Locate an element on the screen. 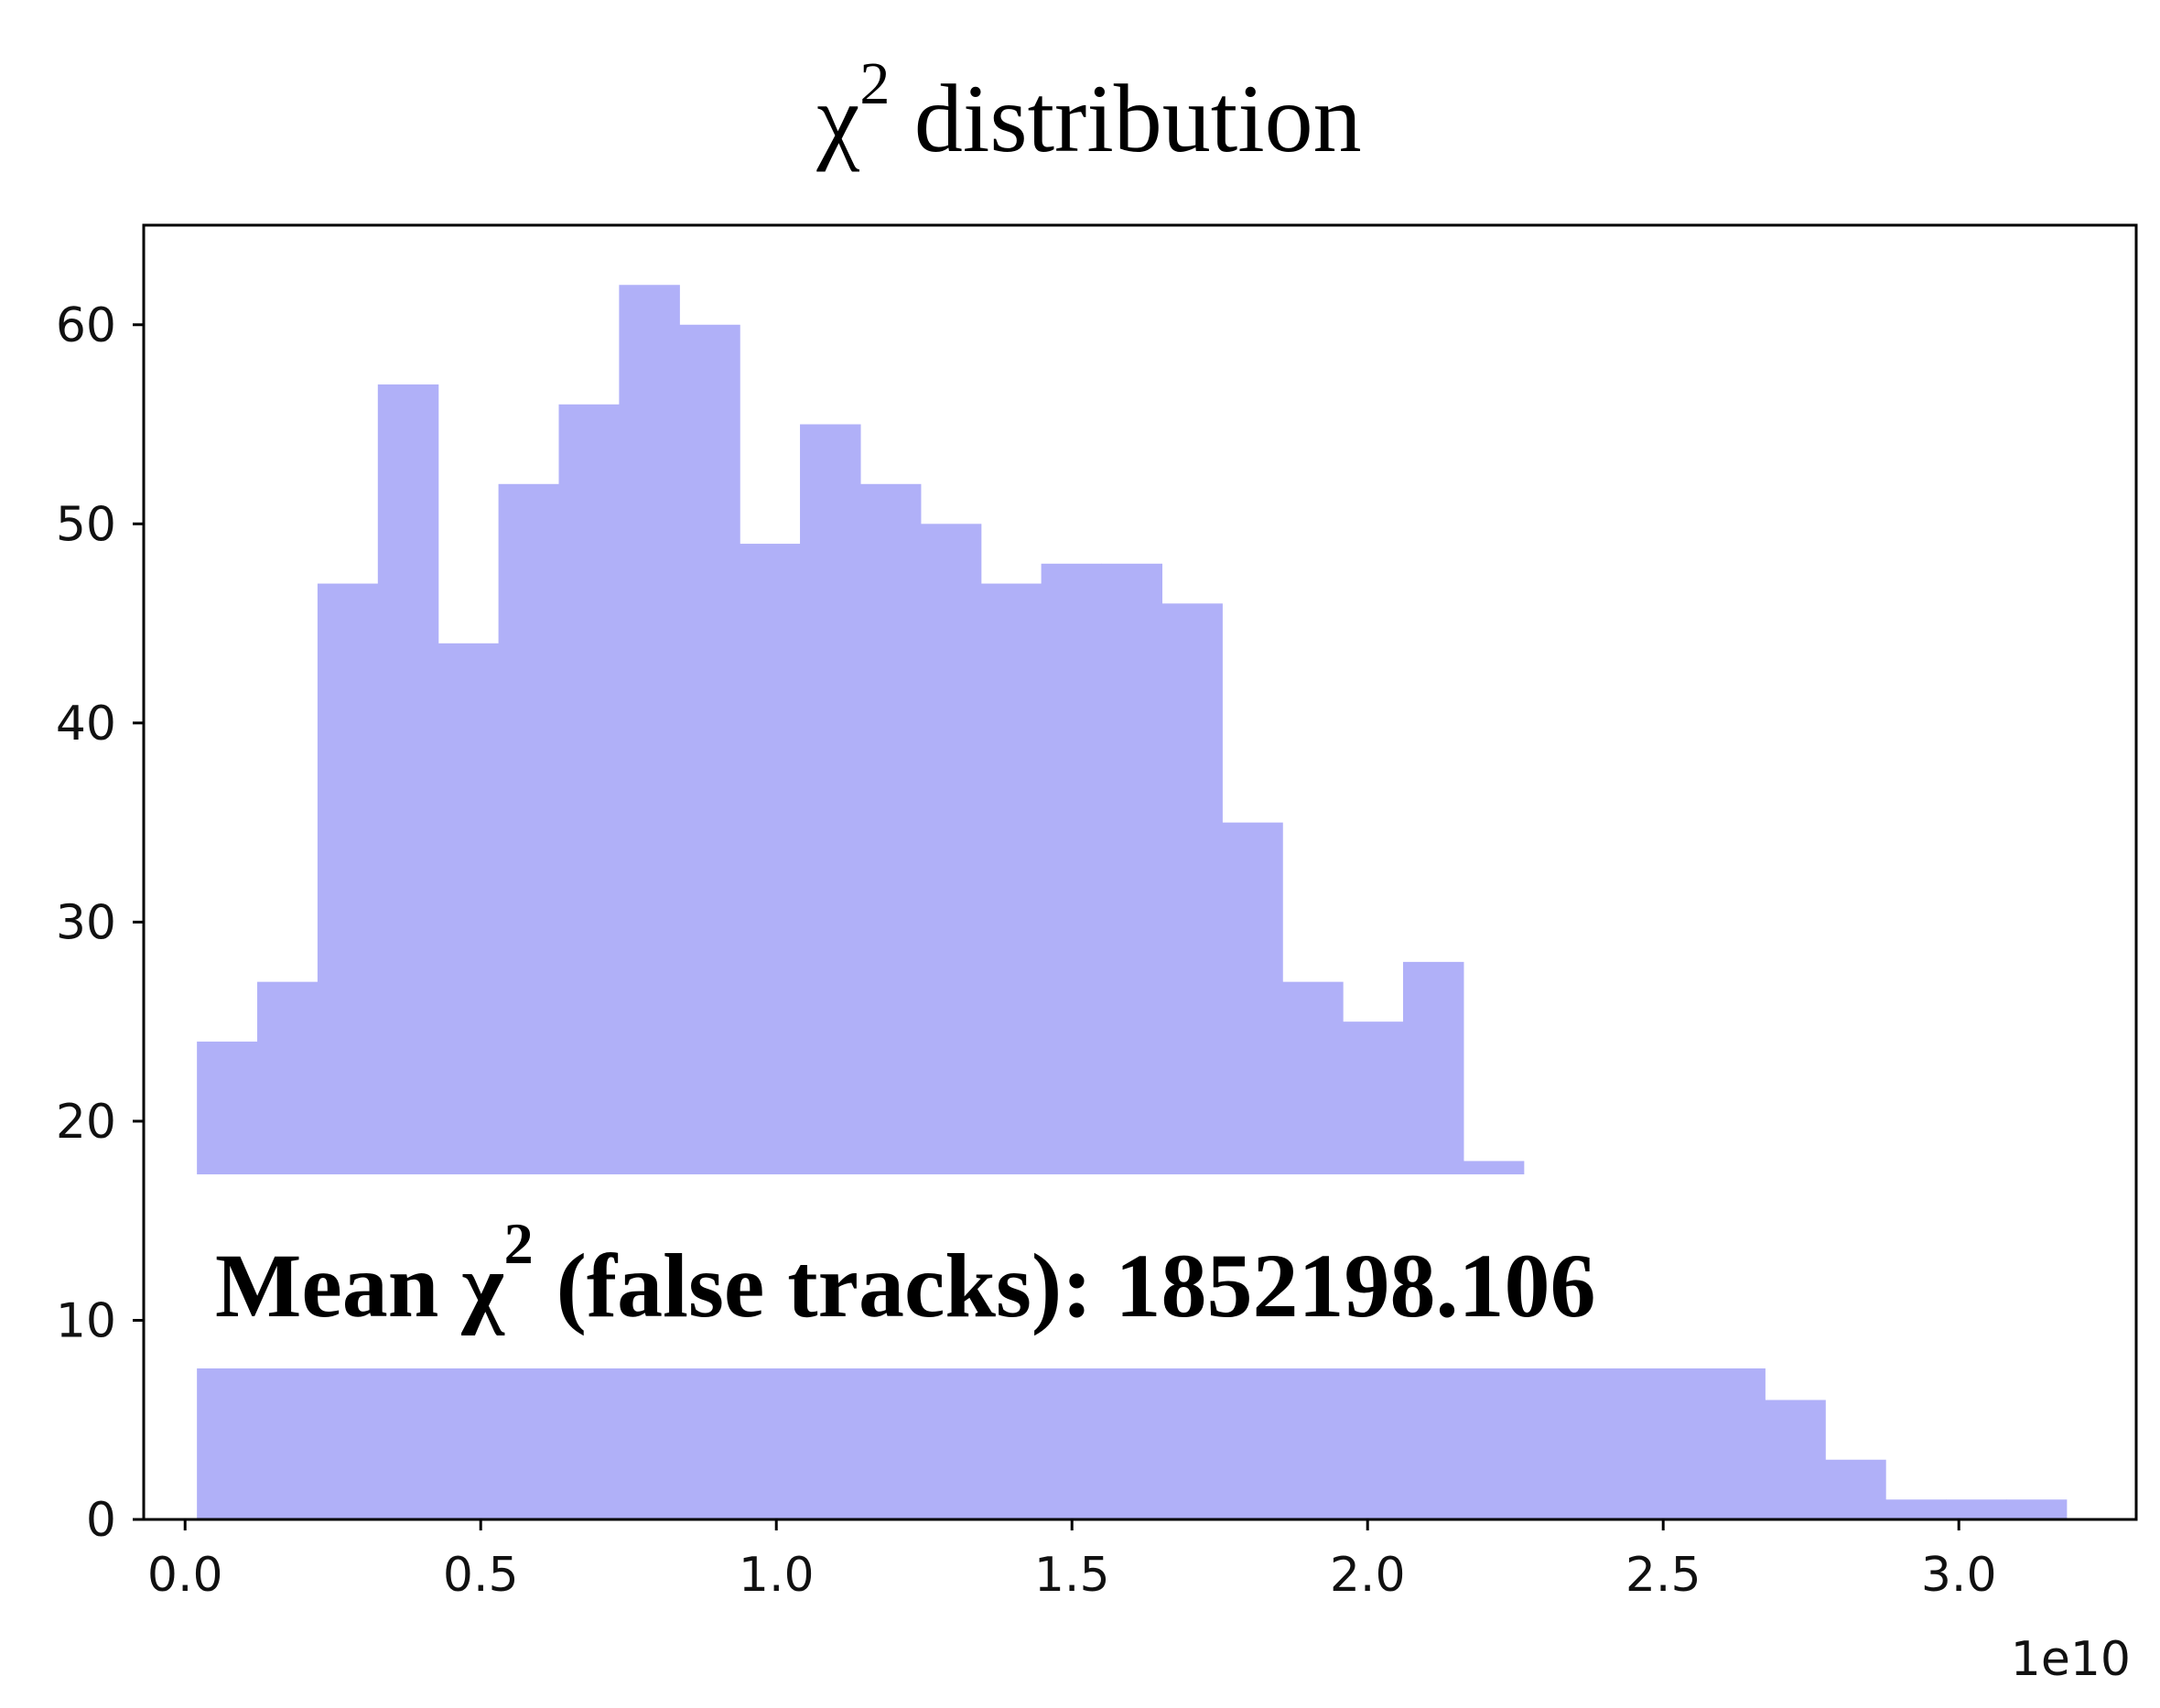  y-tick-label: 60 is located at coordinates (86, 325).